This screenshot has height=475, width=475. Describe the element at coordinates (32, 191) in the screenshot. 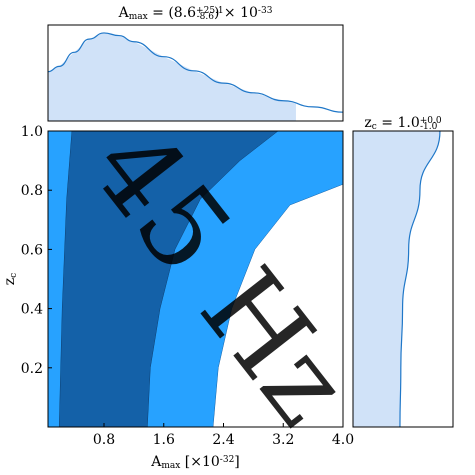

I see `y-tick-label: 0.8` at that location.